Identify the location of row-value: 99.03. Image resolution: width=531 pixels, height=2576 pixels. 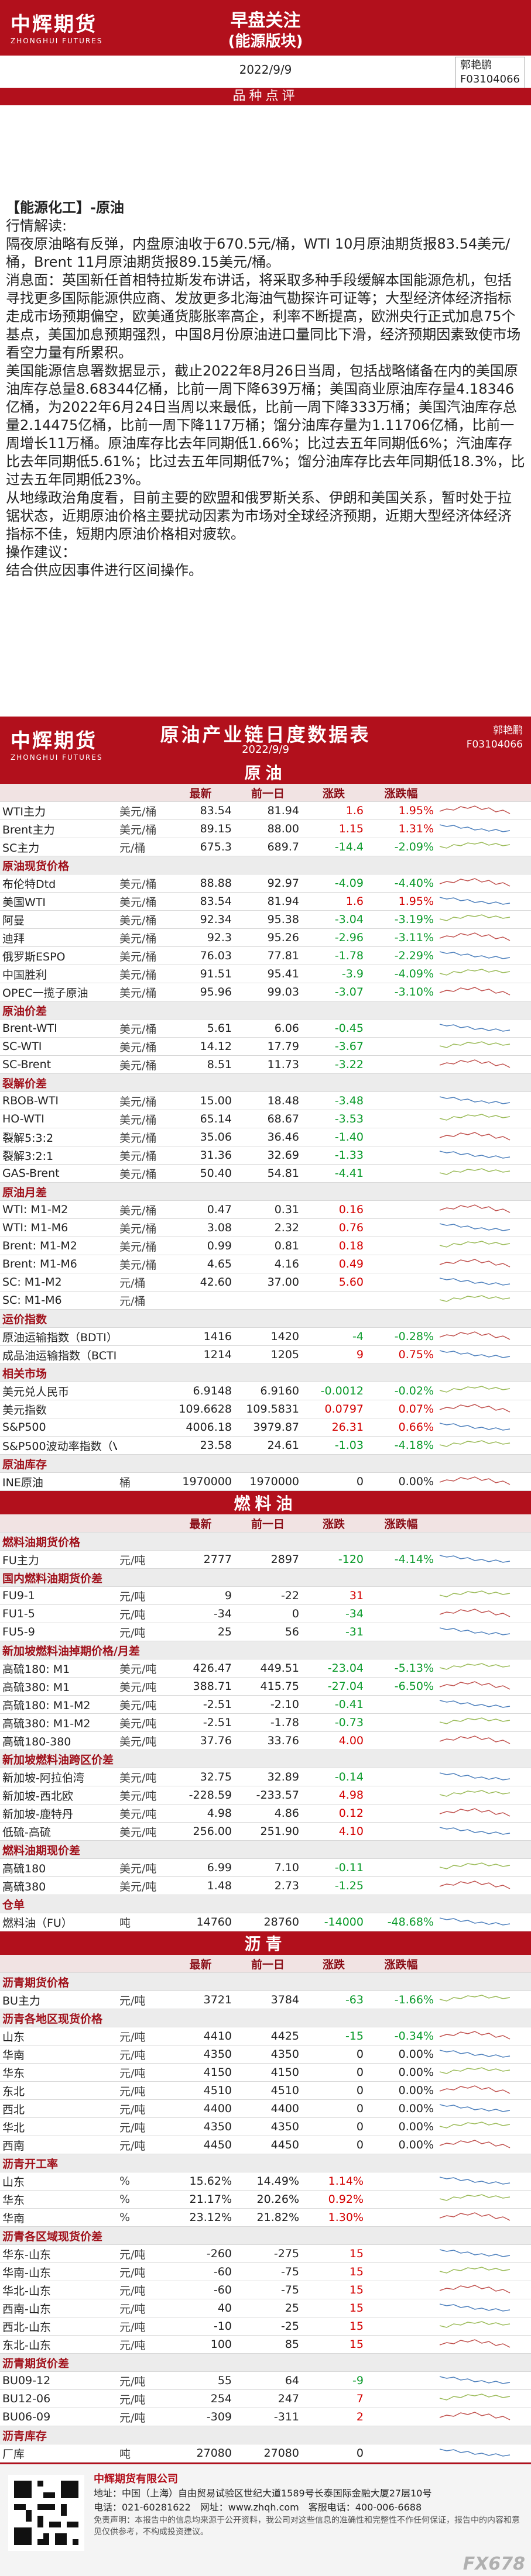
(268, 992).